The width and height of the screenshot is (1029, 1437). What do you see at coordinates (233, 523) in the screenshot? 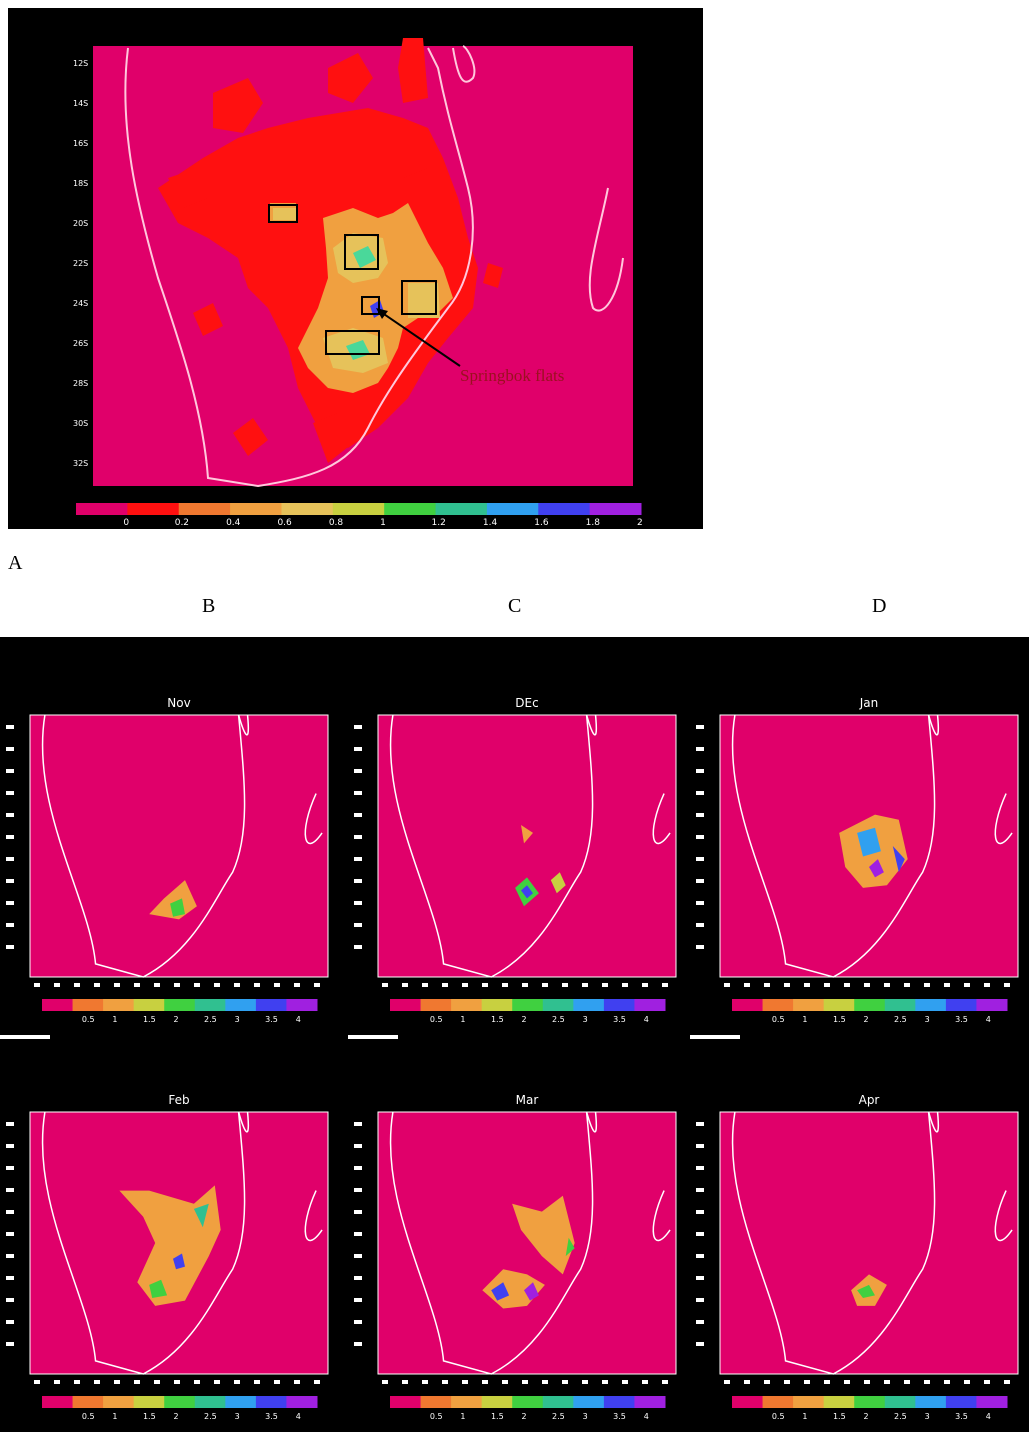
I see `panel-a-colorbar-label: 0.4` at bounding box center [233, 523].